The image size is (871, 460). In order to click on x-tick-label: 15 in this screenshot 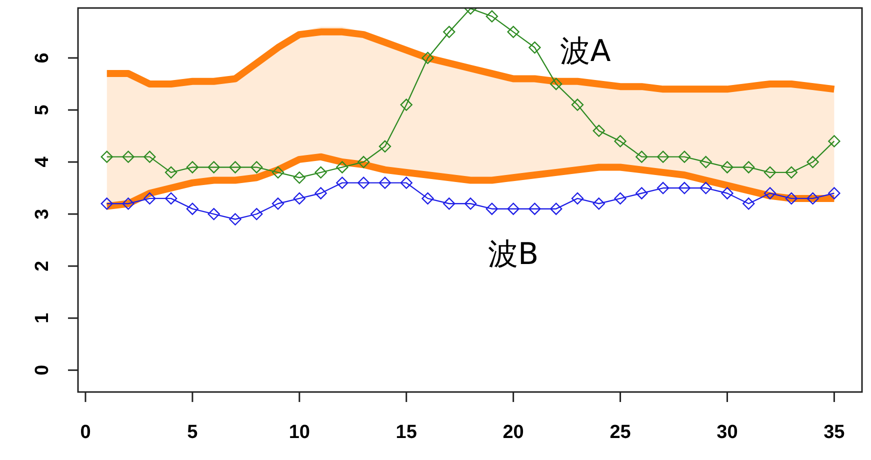, I will do `click(407, 432)`.